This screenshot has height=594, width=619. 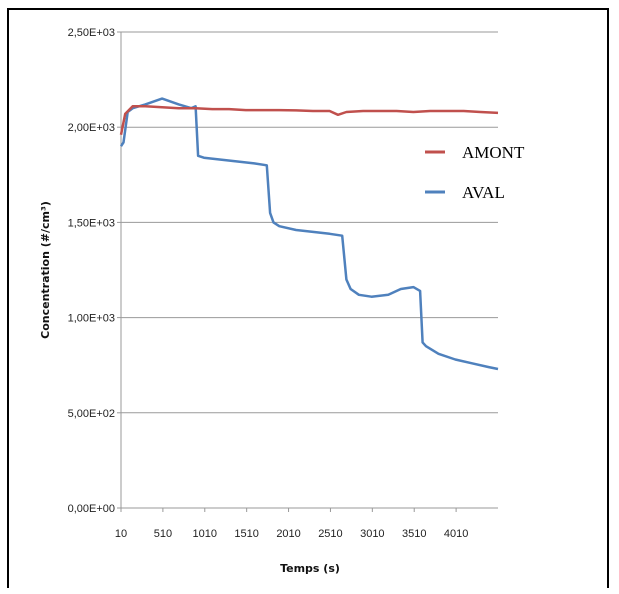 What do you see at coordinates (372, 534) in the screenshot?
I see `x-tick-label: 3010` at bounding box center [372, 534].